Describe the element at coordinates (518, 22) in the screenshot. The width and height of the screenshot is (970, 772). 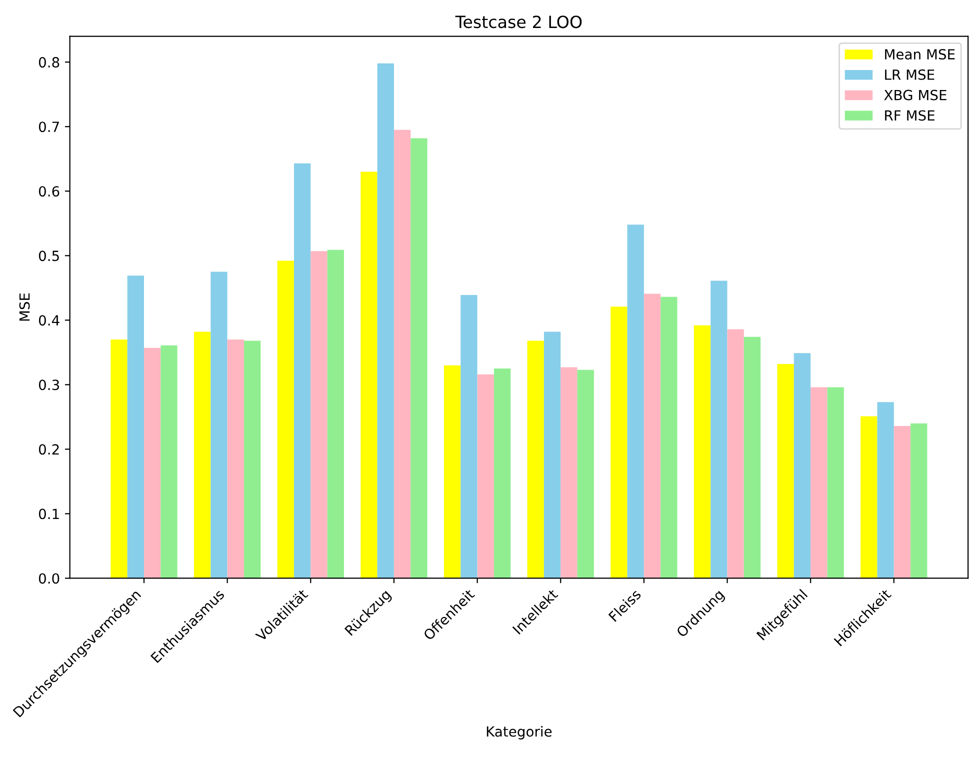
I see `chart-title: Testcase 2 LOO` at that location.